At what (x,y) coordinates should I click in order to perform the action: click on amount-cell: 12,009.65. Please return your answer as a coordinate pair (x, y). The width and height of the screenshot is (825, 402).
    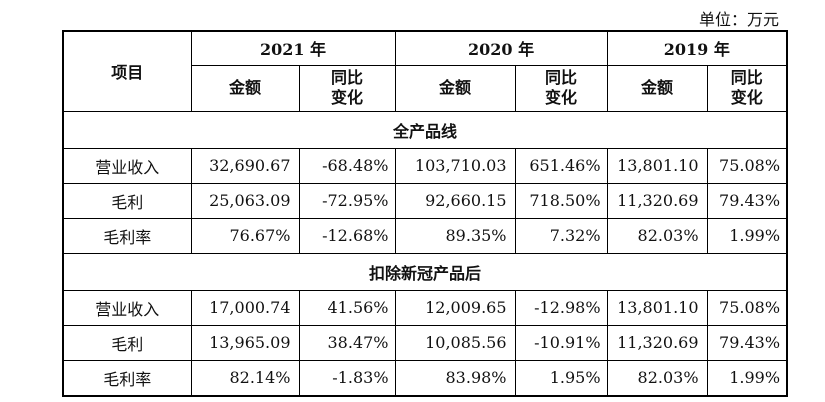
    Looking at the image, I should click on (455, 307).